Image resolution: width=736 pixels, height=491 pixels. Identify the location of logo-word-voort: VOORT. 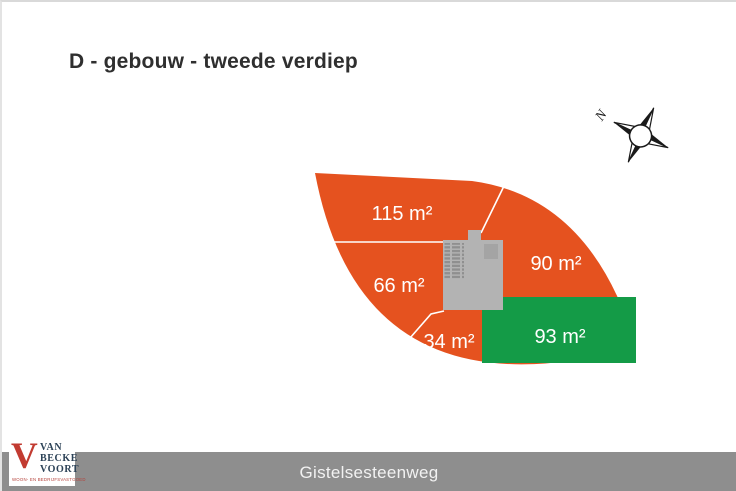
(60, 469).